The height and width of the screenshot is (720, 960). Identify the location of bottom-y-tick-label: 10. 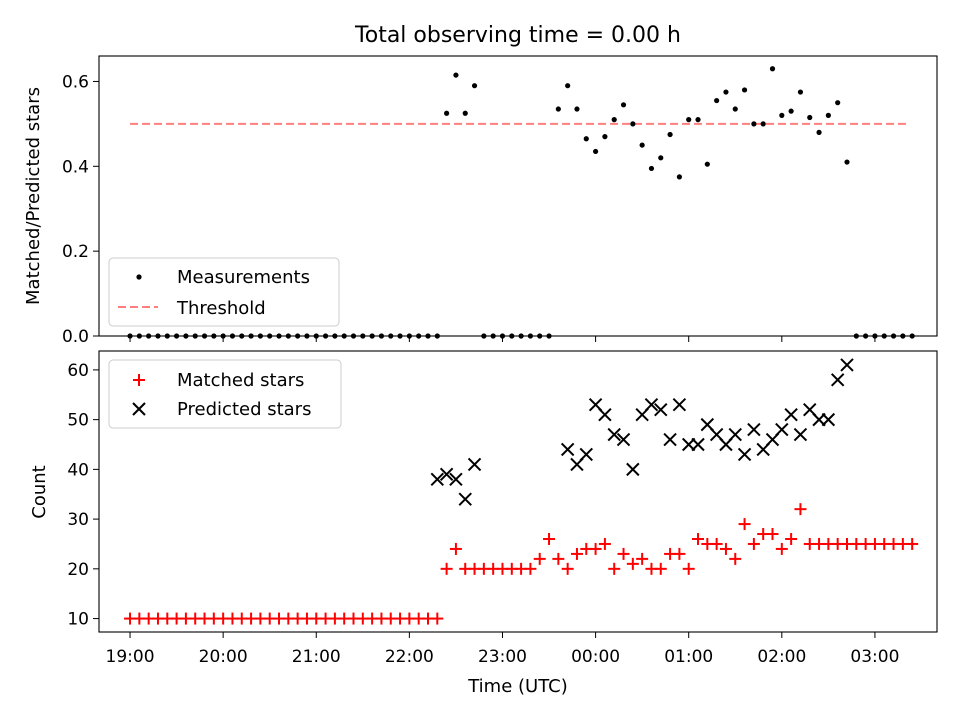
(78, 620).